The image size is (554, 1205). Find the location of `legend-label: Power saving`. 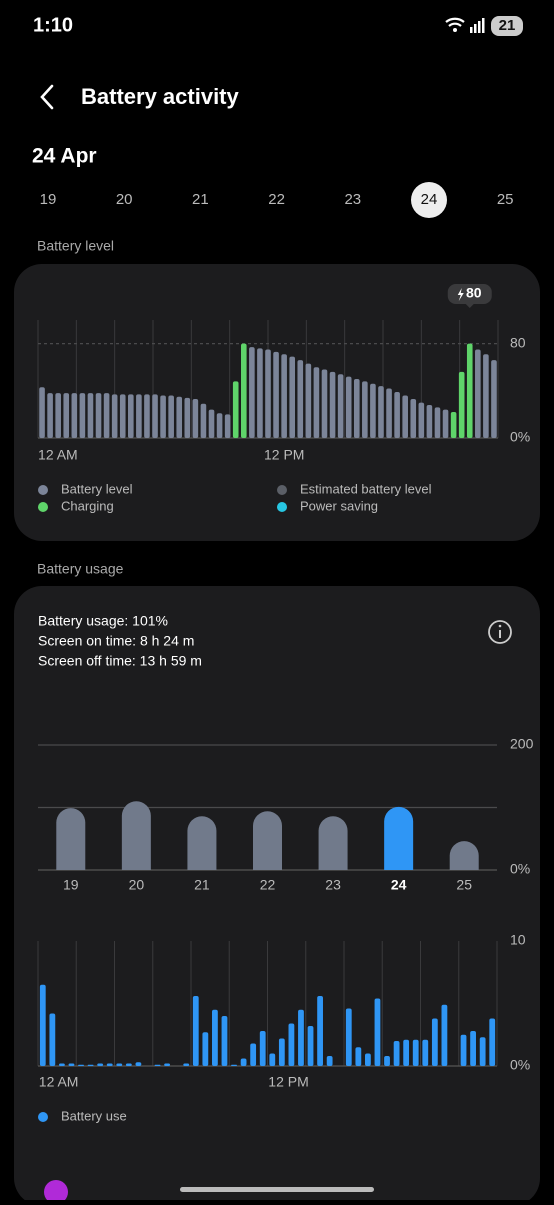

legend-label: Power saving is located at coordinates (339, 505).